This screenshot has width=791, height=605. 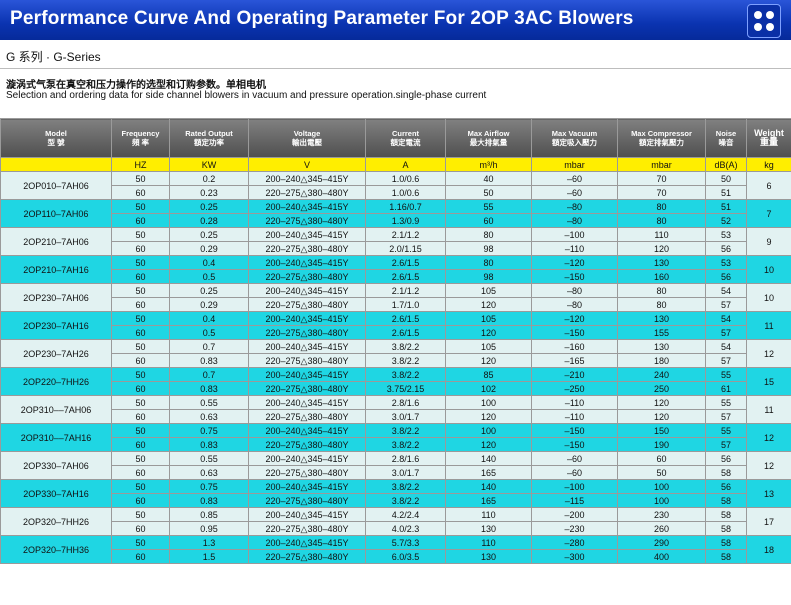 What do you see at coordinates (209, 248) in the screenshot?
I see `power-cell: 0.29` at bounding box center [209, 248].